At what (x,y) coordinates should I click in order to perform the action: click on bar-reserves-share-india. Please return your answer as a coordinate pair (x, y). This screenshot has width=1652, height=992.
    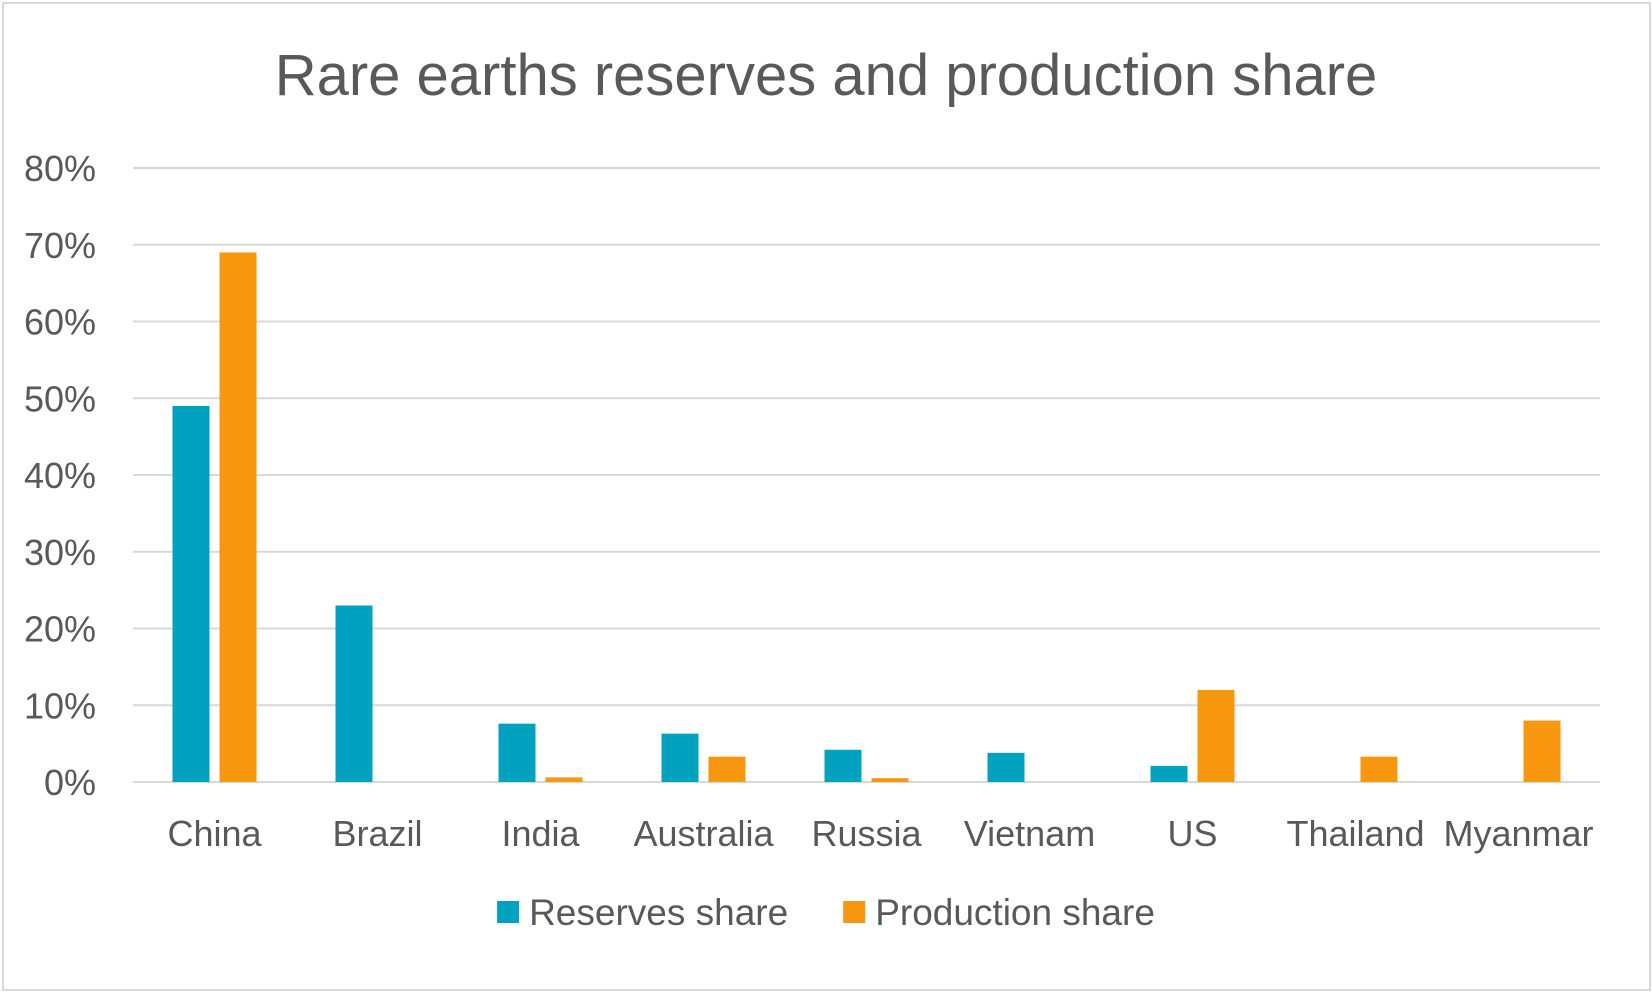
    Looking at the image, I should click on (517, 752).